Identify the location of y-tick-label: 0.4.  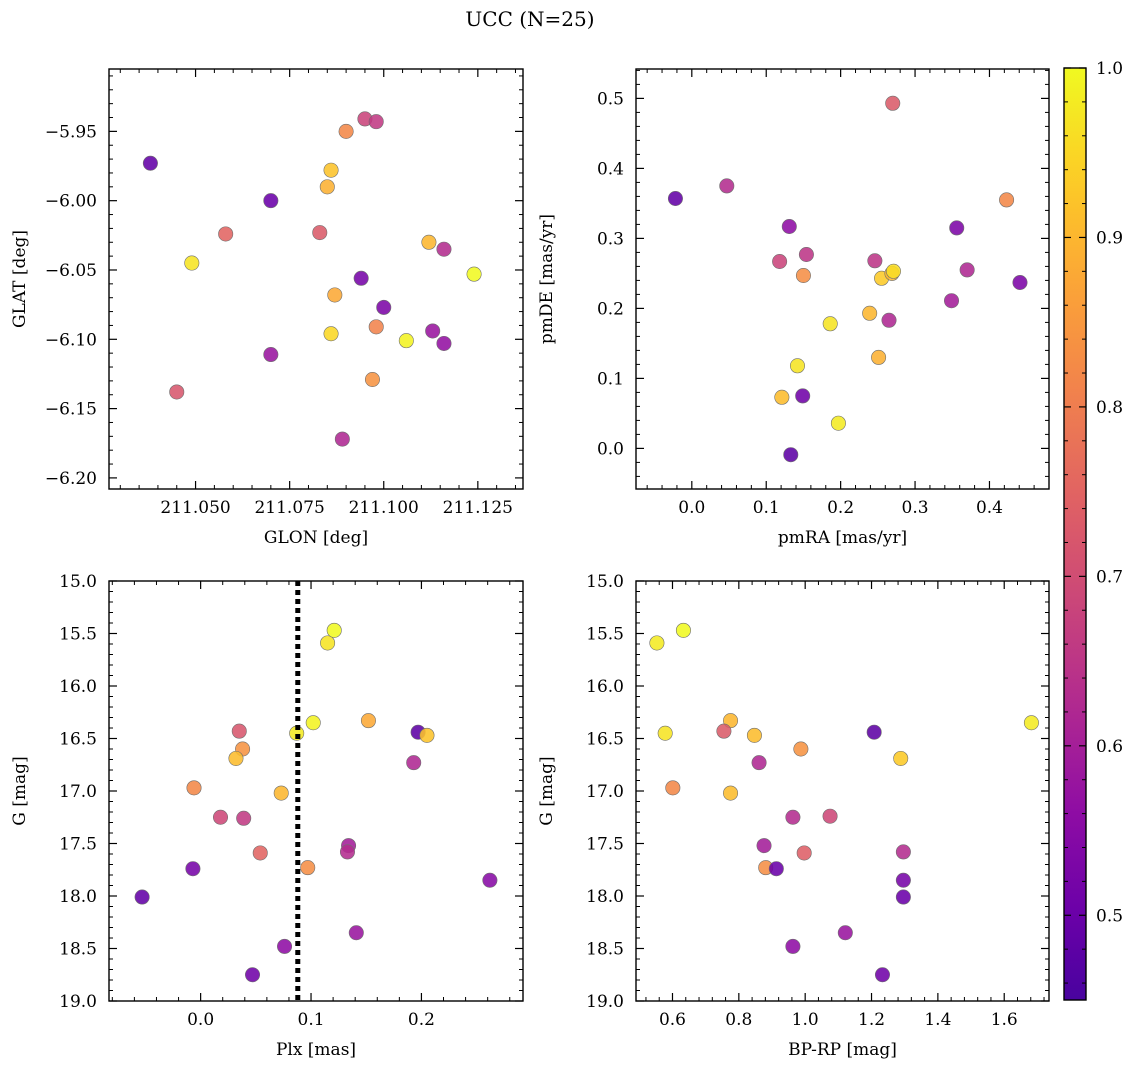
(610, 169).